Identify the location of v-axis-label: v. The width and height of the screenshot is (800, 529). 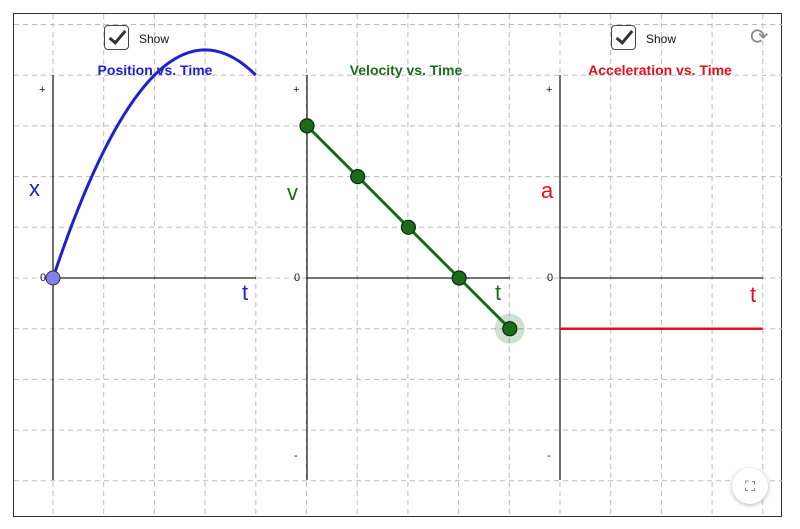
(292, 192).